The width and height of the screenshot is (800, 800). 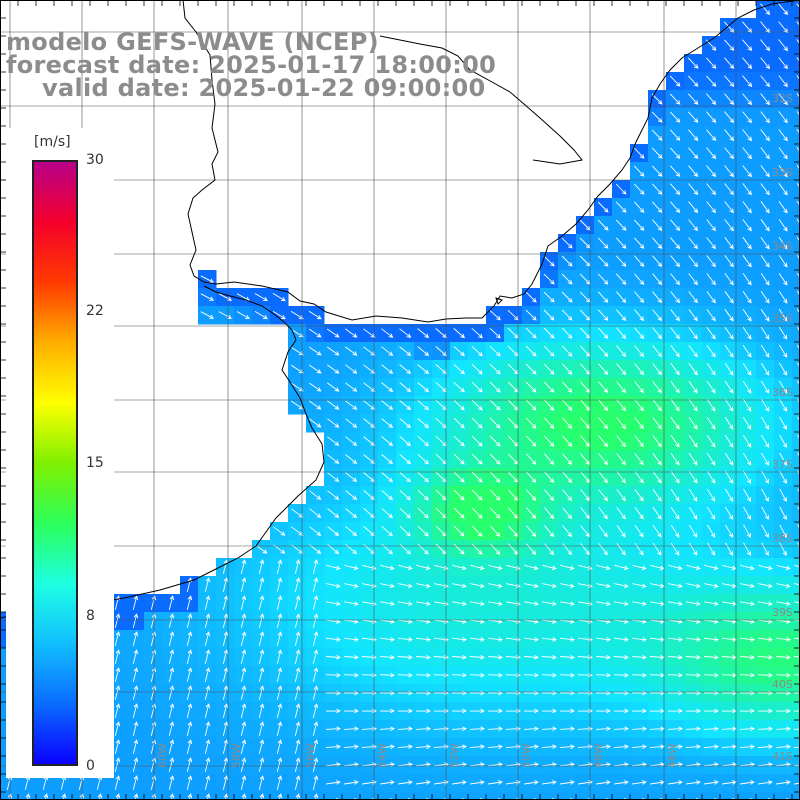 What do you see at coordinates (782, 612) in the screenshot?
I see `latitude-label: 39S` at bounding box center [782, 612].